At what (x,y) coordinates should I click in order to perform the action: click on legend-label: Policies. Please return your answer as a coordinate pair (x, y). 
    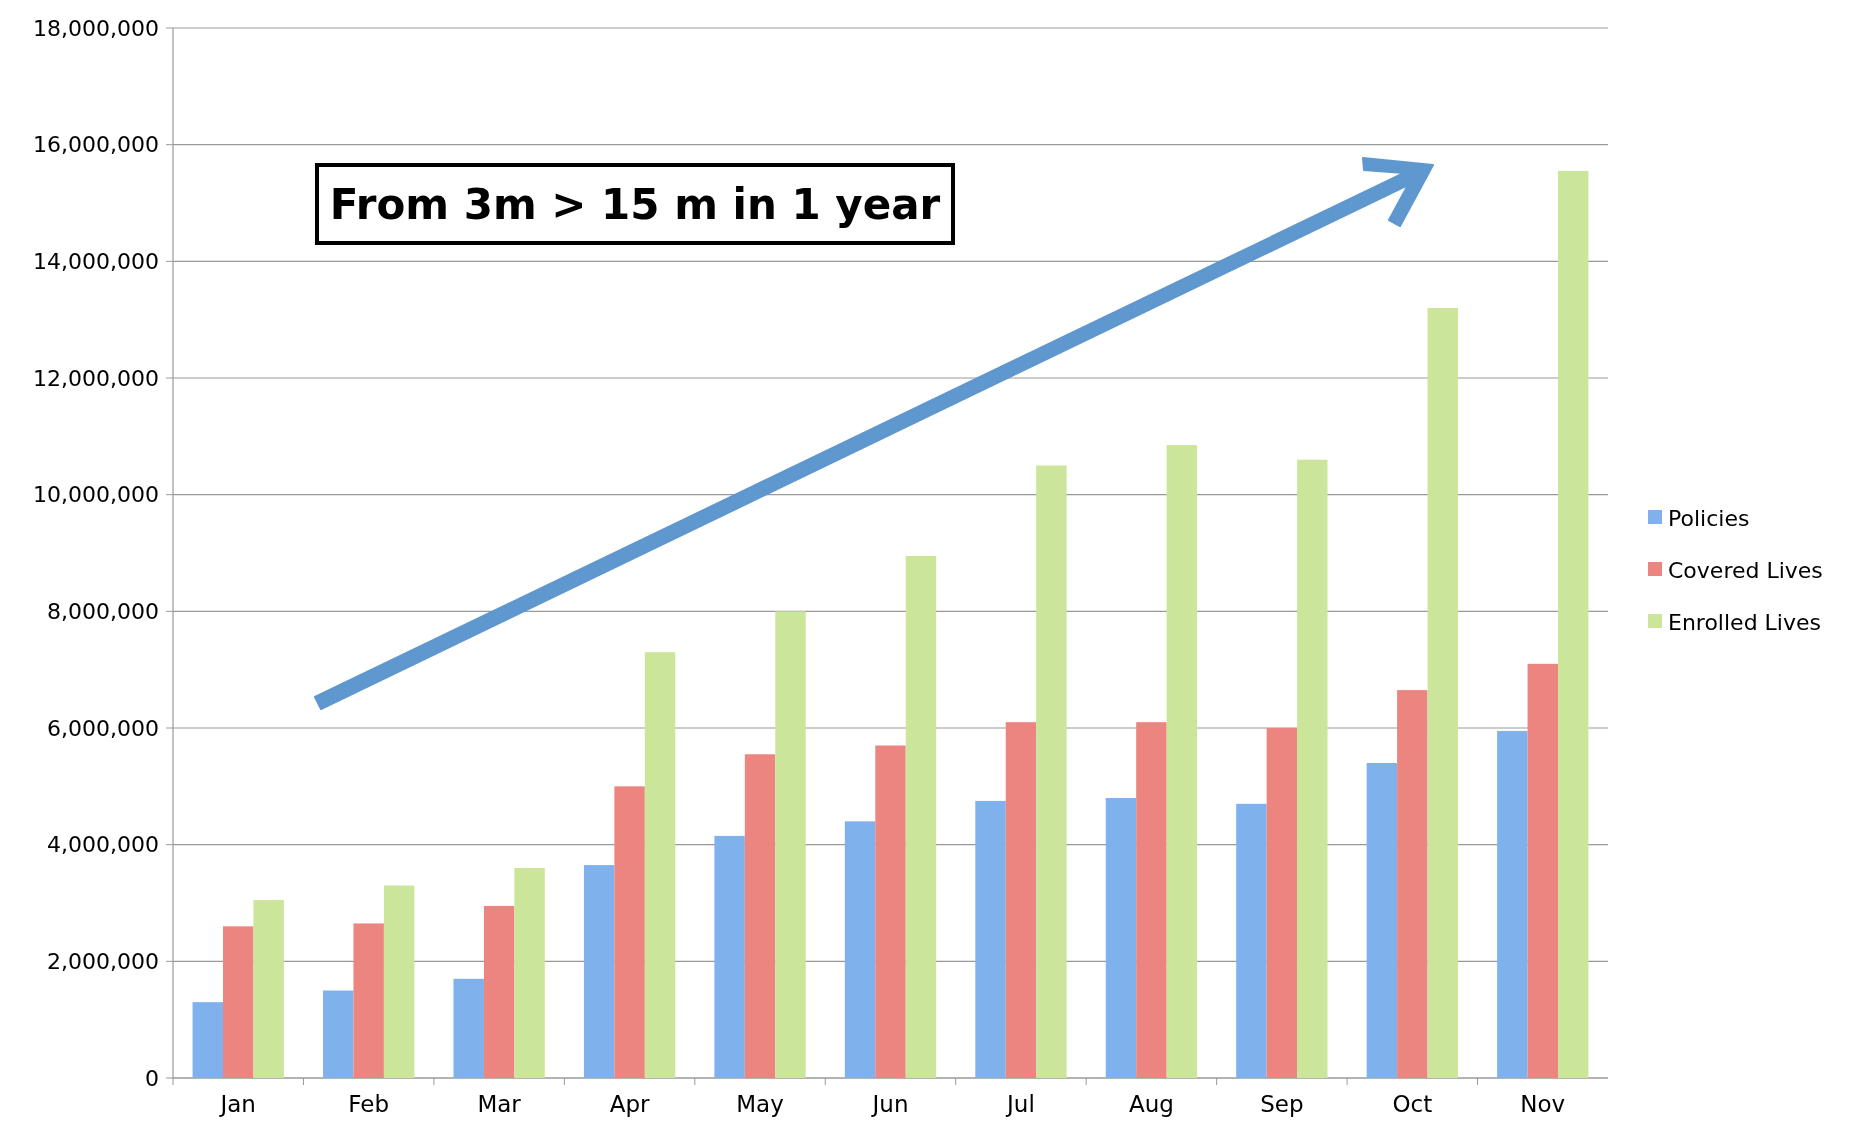
    Looking at the image, I should click on (1709, 518).